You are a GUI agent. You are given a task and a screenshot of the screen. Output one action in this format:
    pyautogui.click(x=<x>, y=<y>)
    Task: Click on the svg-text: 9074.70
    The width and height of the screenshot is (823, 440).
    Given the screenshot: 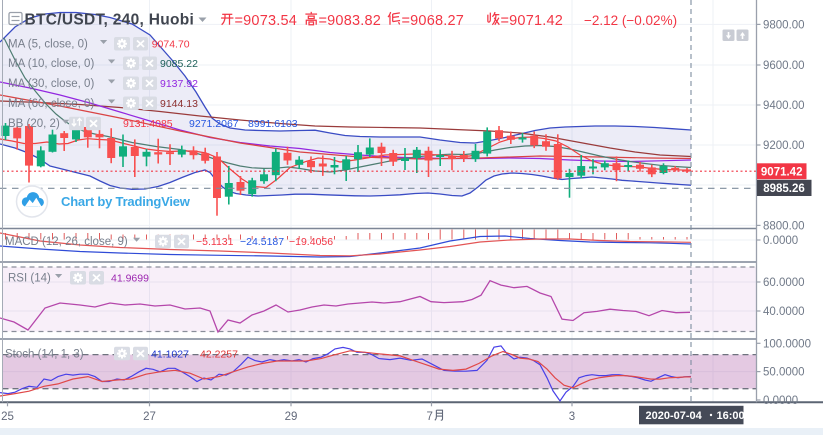 What is the action you would take?
    pyautogui.click(x=171, y=45)
    